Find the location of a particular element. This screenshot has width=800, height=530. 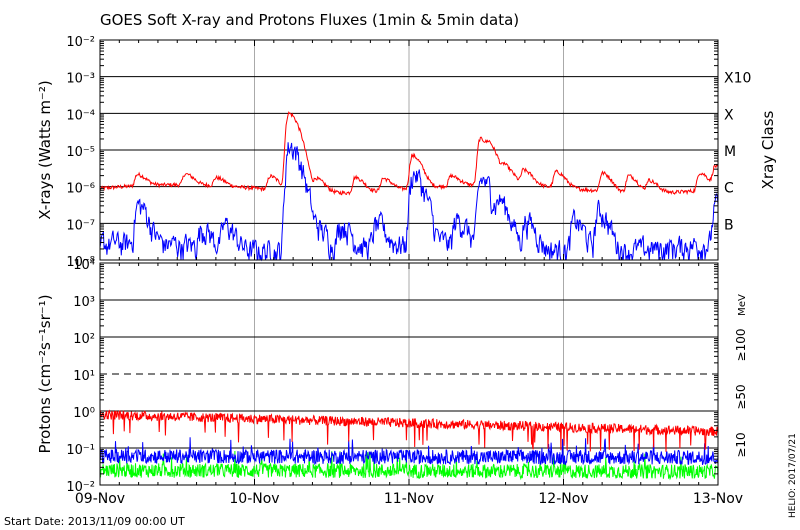

xray-class-label: C is located at coordinates (729, 189).